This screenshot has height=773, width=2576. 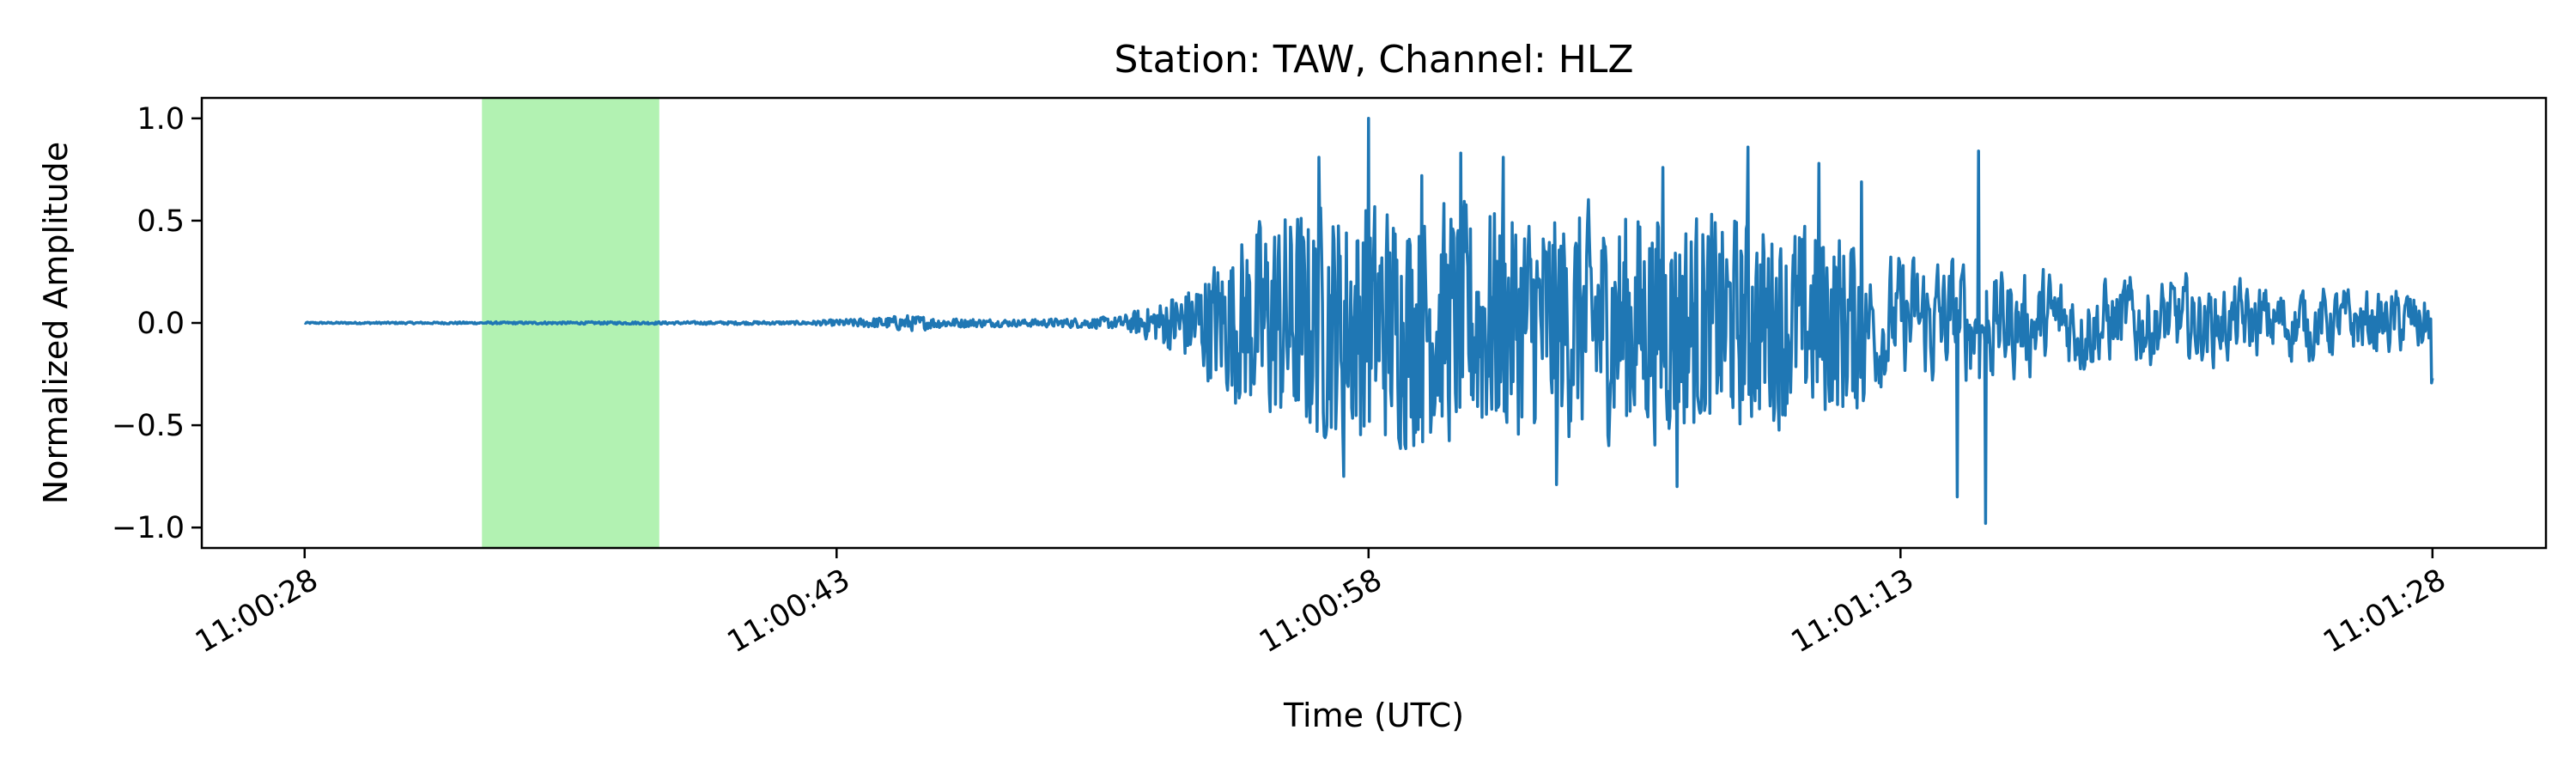 What do you see at coordinates (789, 611) in the screenshot?
I see `x-tick-label: 11:00:43` at bounding box center [789, 611].